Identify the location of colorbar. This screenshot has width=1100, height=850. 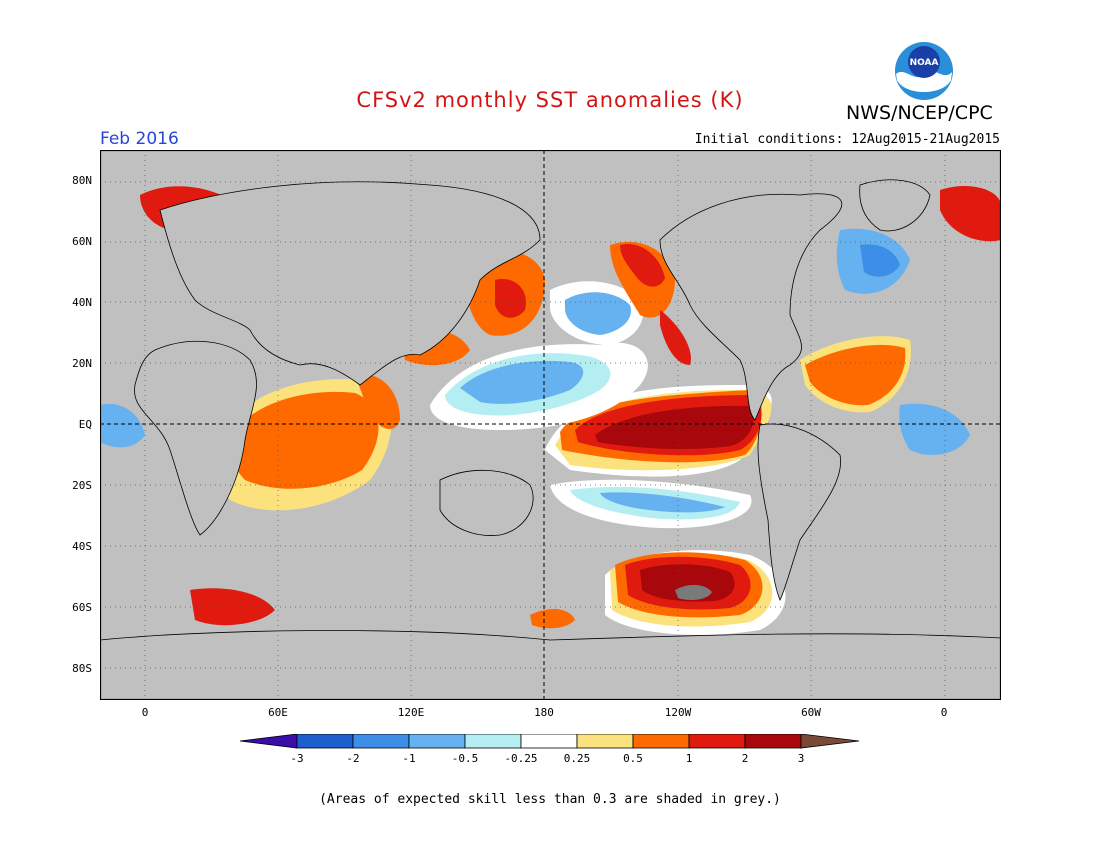
(550, 741).